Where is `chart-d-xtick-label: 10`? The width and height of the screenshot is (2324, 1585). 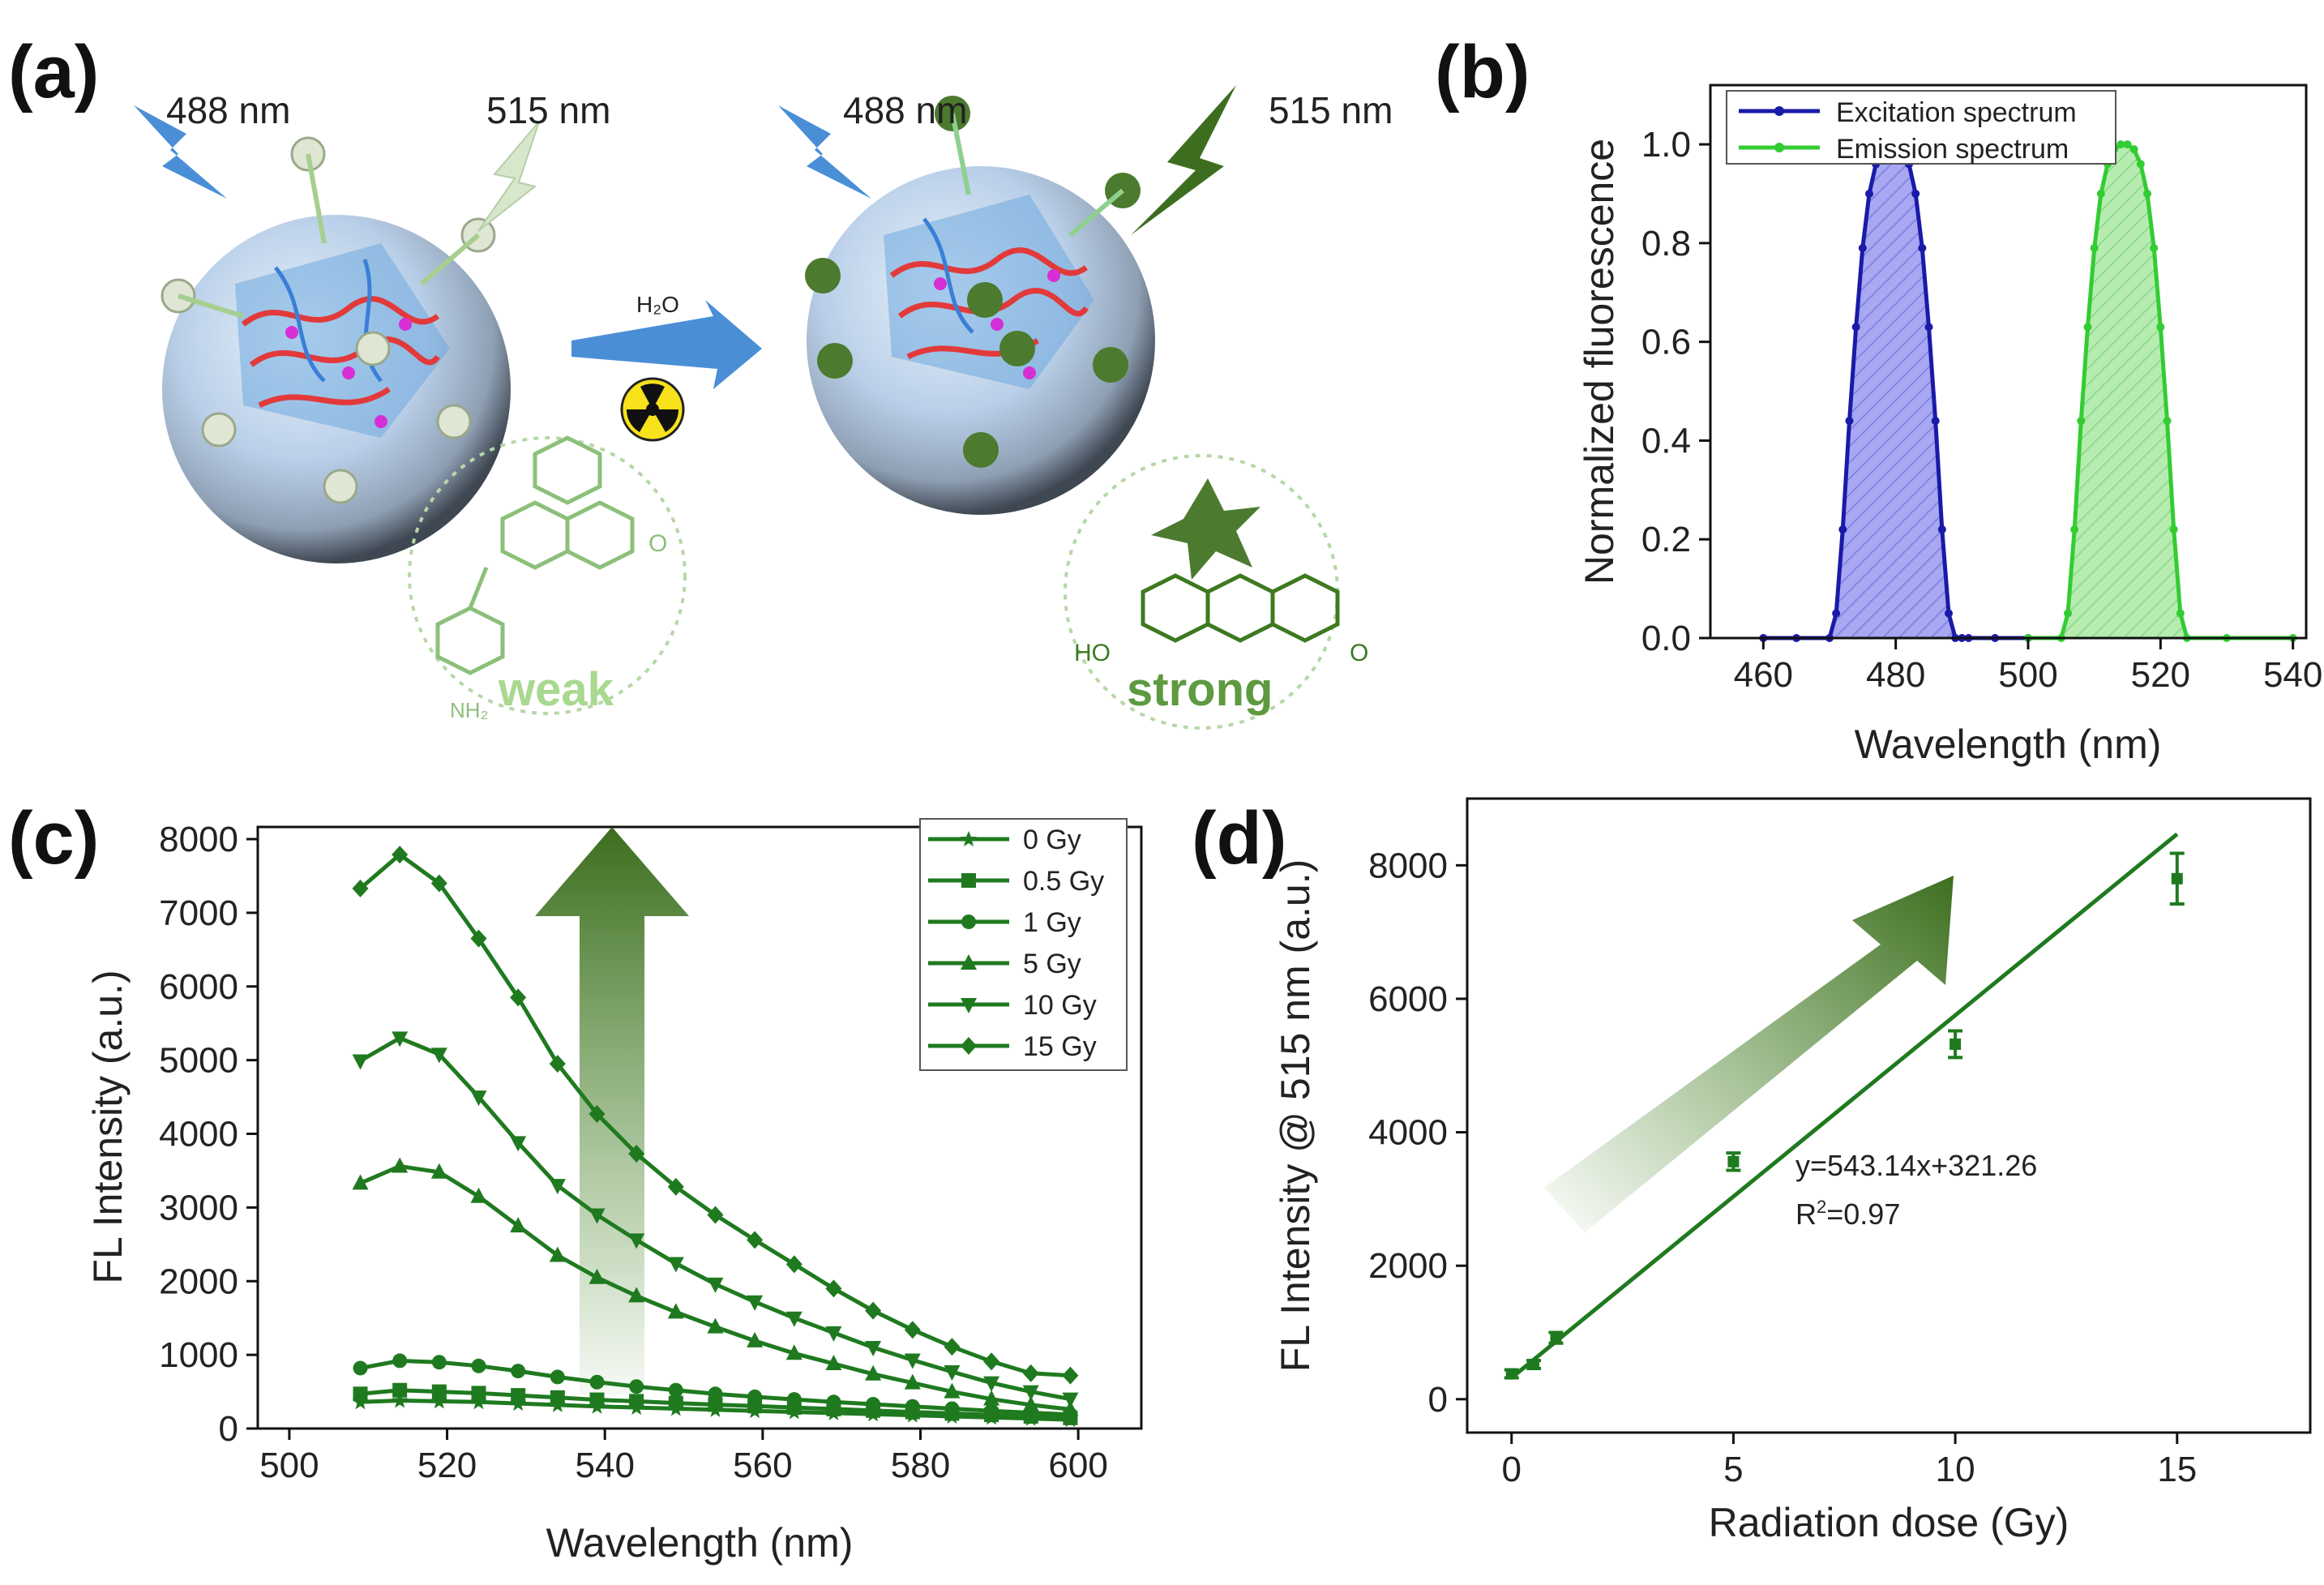
chart-d-xtick-label: 10 is located at coordinates (1956, 1469).